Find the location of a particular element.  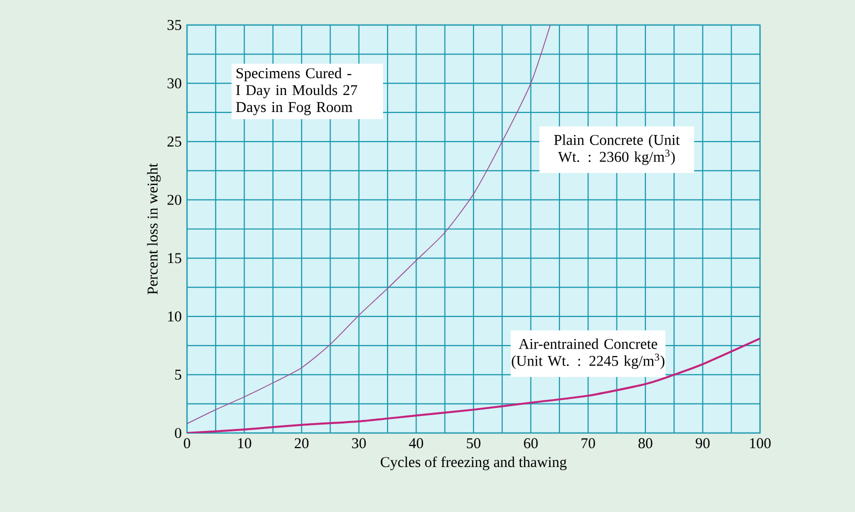

x-axis-title: Cycles of freezing and thawing is located at coordinates (473, 463).